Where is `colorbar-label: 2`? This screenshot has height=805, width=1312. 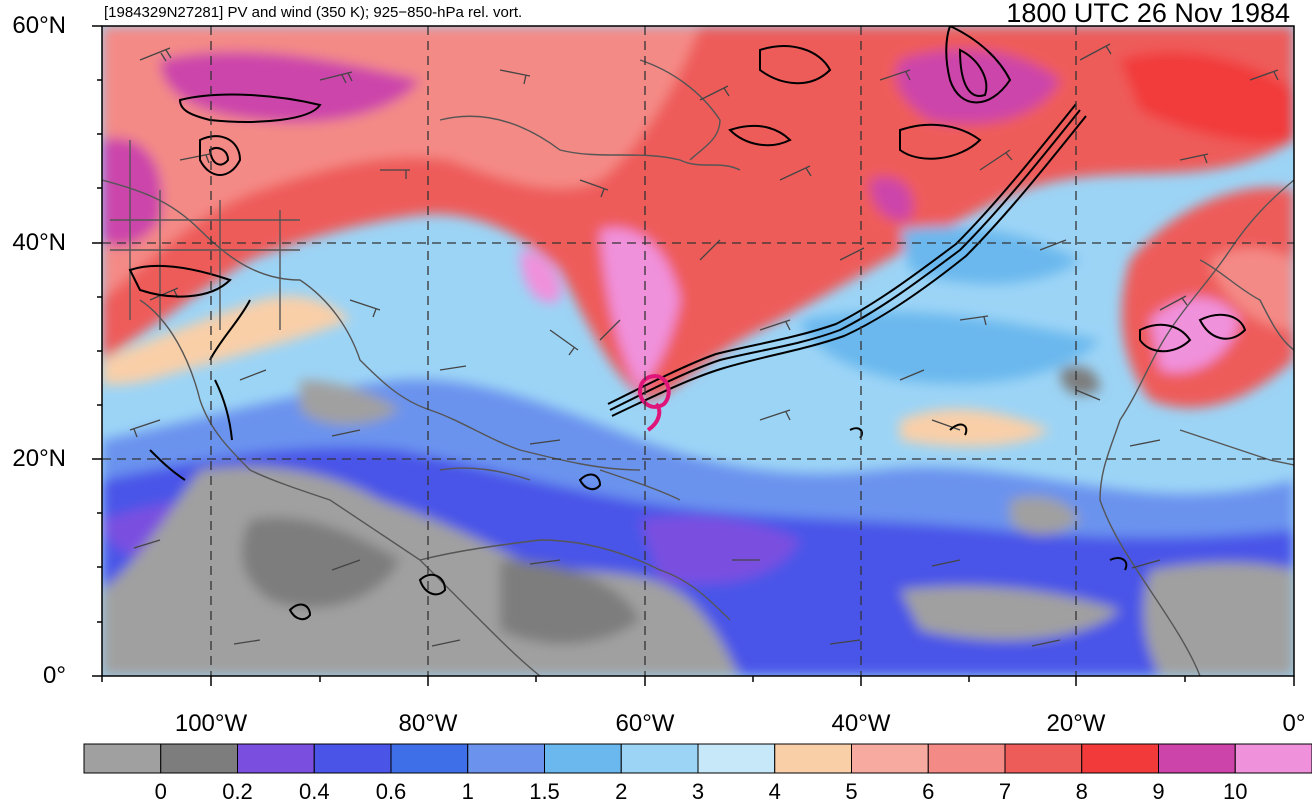
colorbar-label: 2 is located at coordinates (621, 791).